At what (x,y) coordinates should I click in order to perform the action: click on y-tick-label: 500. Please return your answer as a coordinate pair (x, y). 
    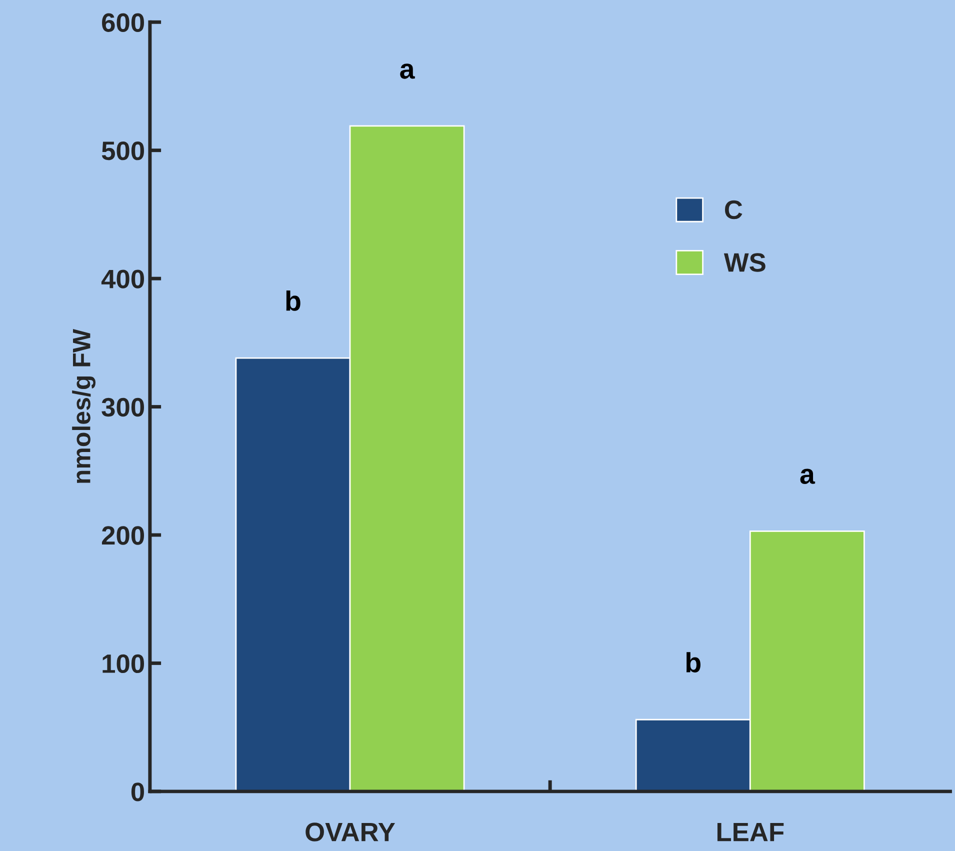
    Looking at the image, I should click on (123, 150).